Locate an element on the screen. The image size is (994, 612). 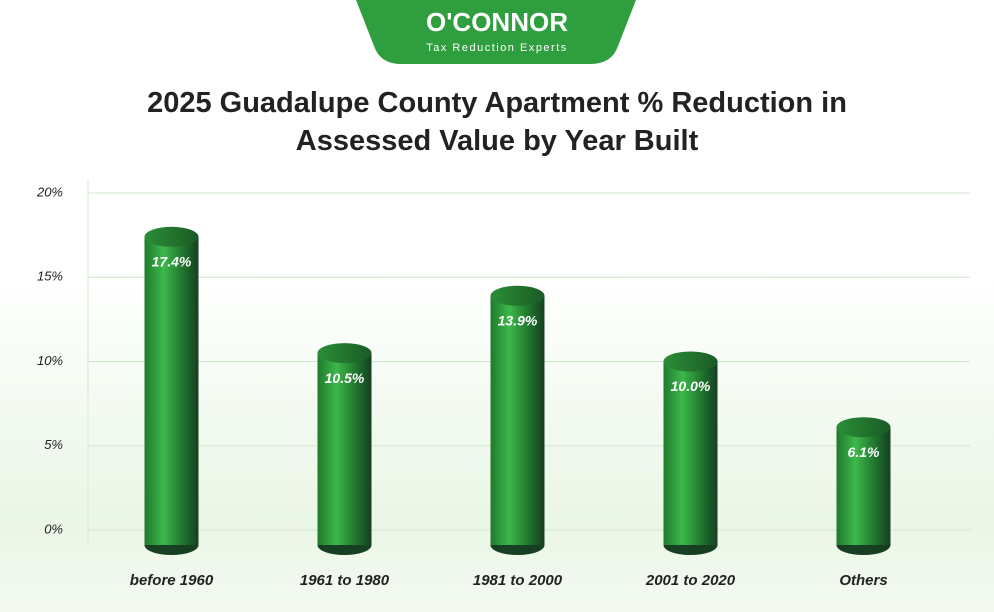
logo-name: O'CONNOR is located at coordinates (497, 22).